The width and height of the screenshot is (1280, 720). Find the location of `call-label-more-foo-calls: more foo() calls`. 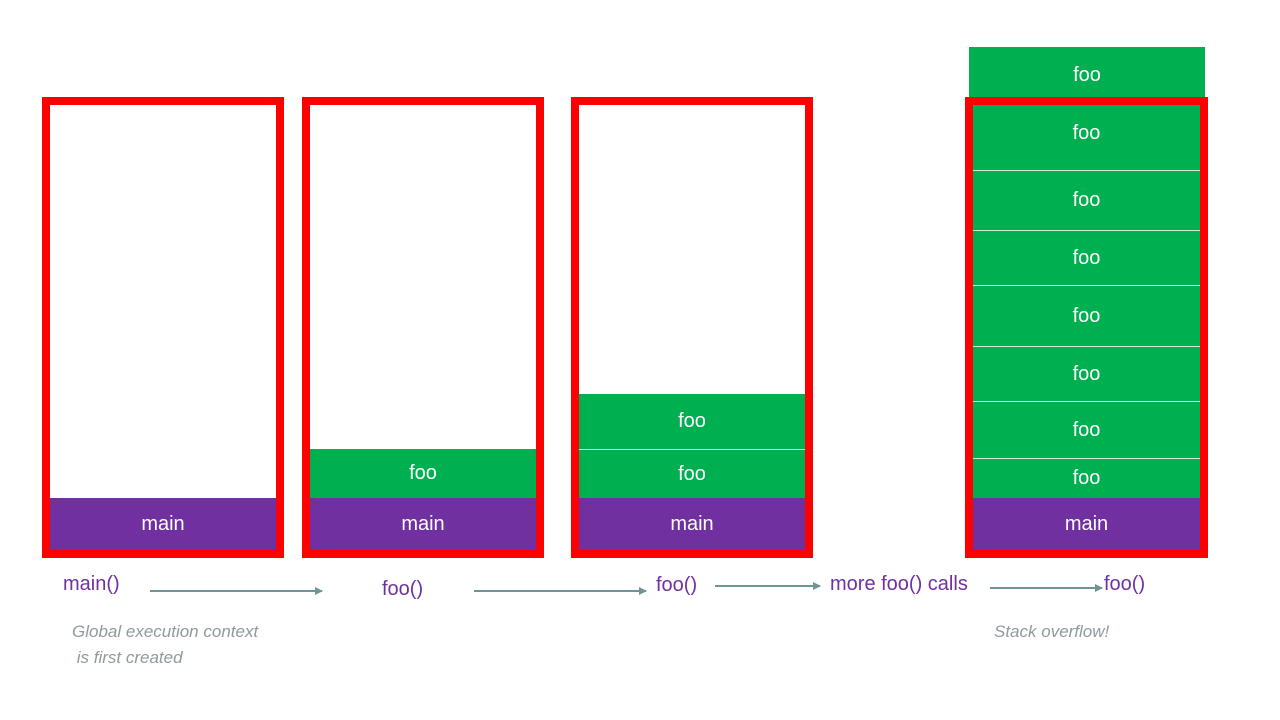

call-label-more-foo-calls: more foo() calls is located at coordinates (899, 584).